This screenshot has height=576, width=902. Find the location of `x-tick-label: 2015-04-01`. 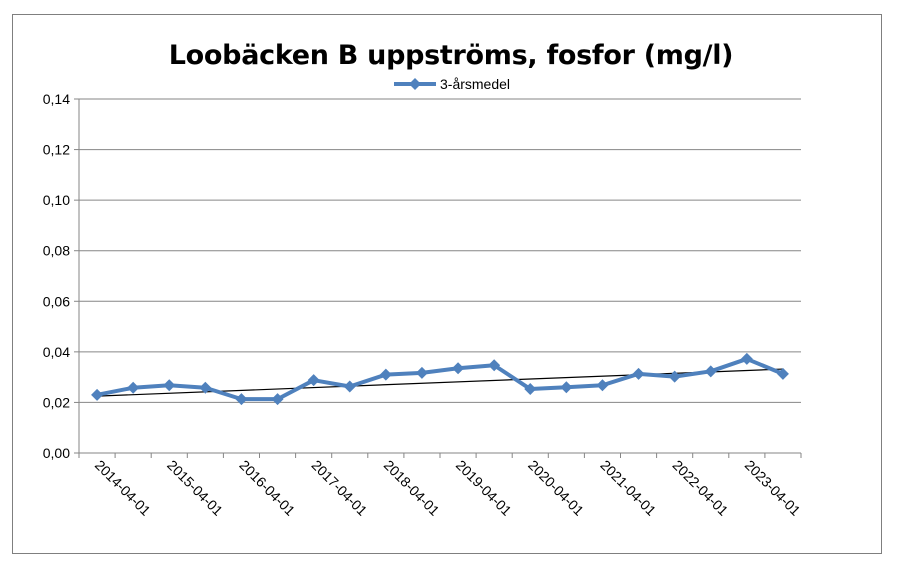

x-tick-label: 2015-04-01 is located at coordinates (195, 488).